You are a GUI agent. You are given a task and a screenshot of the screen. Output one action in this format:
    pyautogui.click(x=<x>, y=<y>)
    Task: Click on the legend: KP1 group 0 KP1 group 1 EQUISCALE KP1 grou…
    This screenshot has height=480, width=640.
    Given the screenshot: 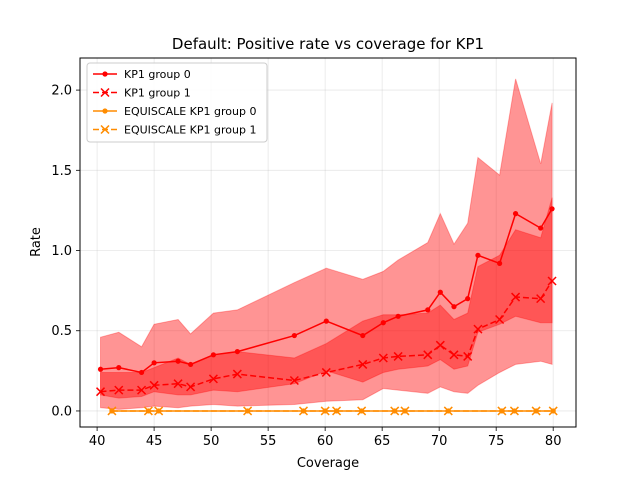 What is the action you would take?
    pyautogui.click(x=177, y=102)
    